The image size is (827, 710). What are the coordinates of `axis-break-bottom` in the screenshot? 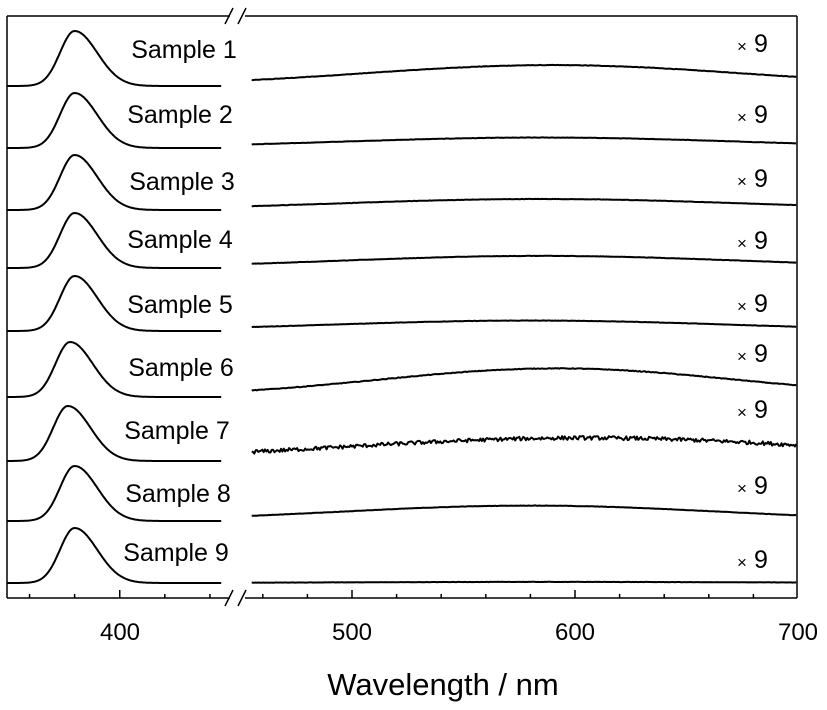 It's located at (235, 598).